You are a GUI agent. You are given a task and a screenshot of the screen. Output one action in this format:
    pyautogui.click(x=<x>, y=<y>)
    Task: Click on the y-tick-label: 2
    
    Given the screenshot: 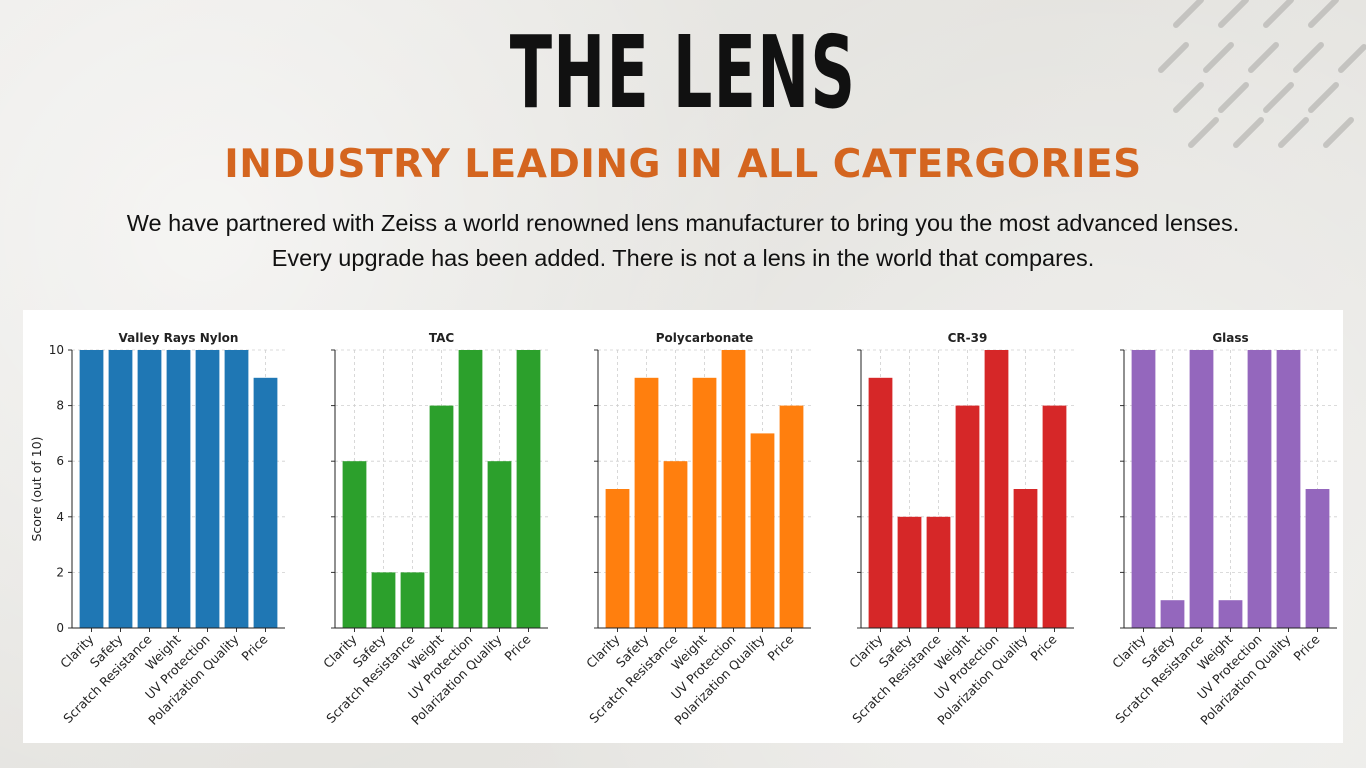 What is the action you would take?
    pyautogui.click(x=60, y=572)
    